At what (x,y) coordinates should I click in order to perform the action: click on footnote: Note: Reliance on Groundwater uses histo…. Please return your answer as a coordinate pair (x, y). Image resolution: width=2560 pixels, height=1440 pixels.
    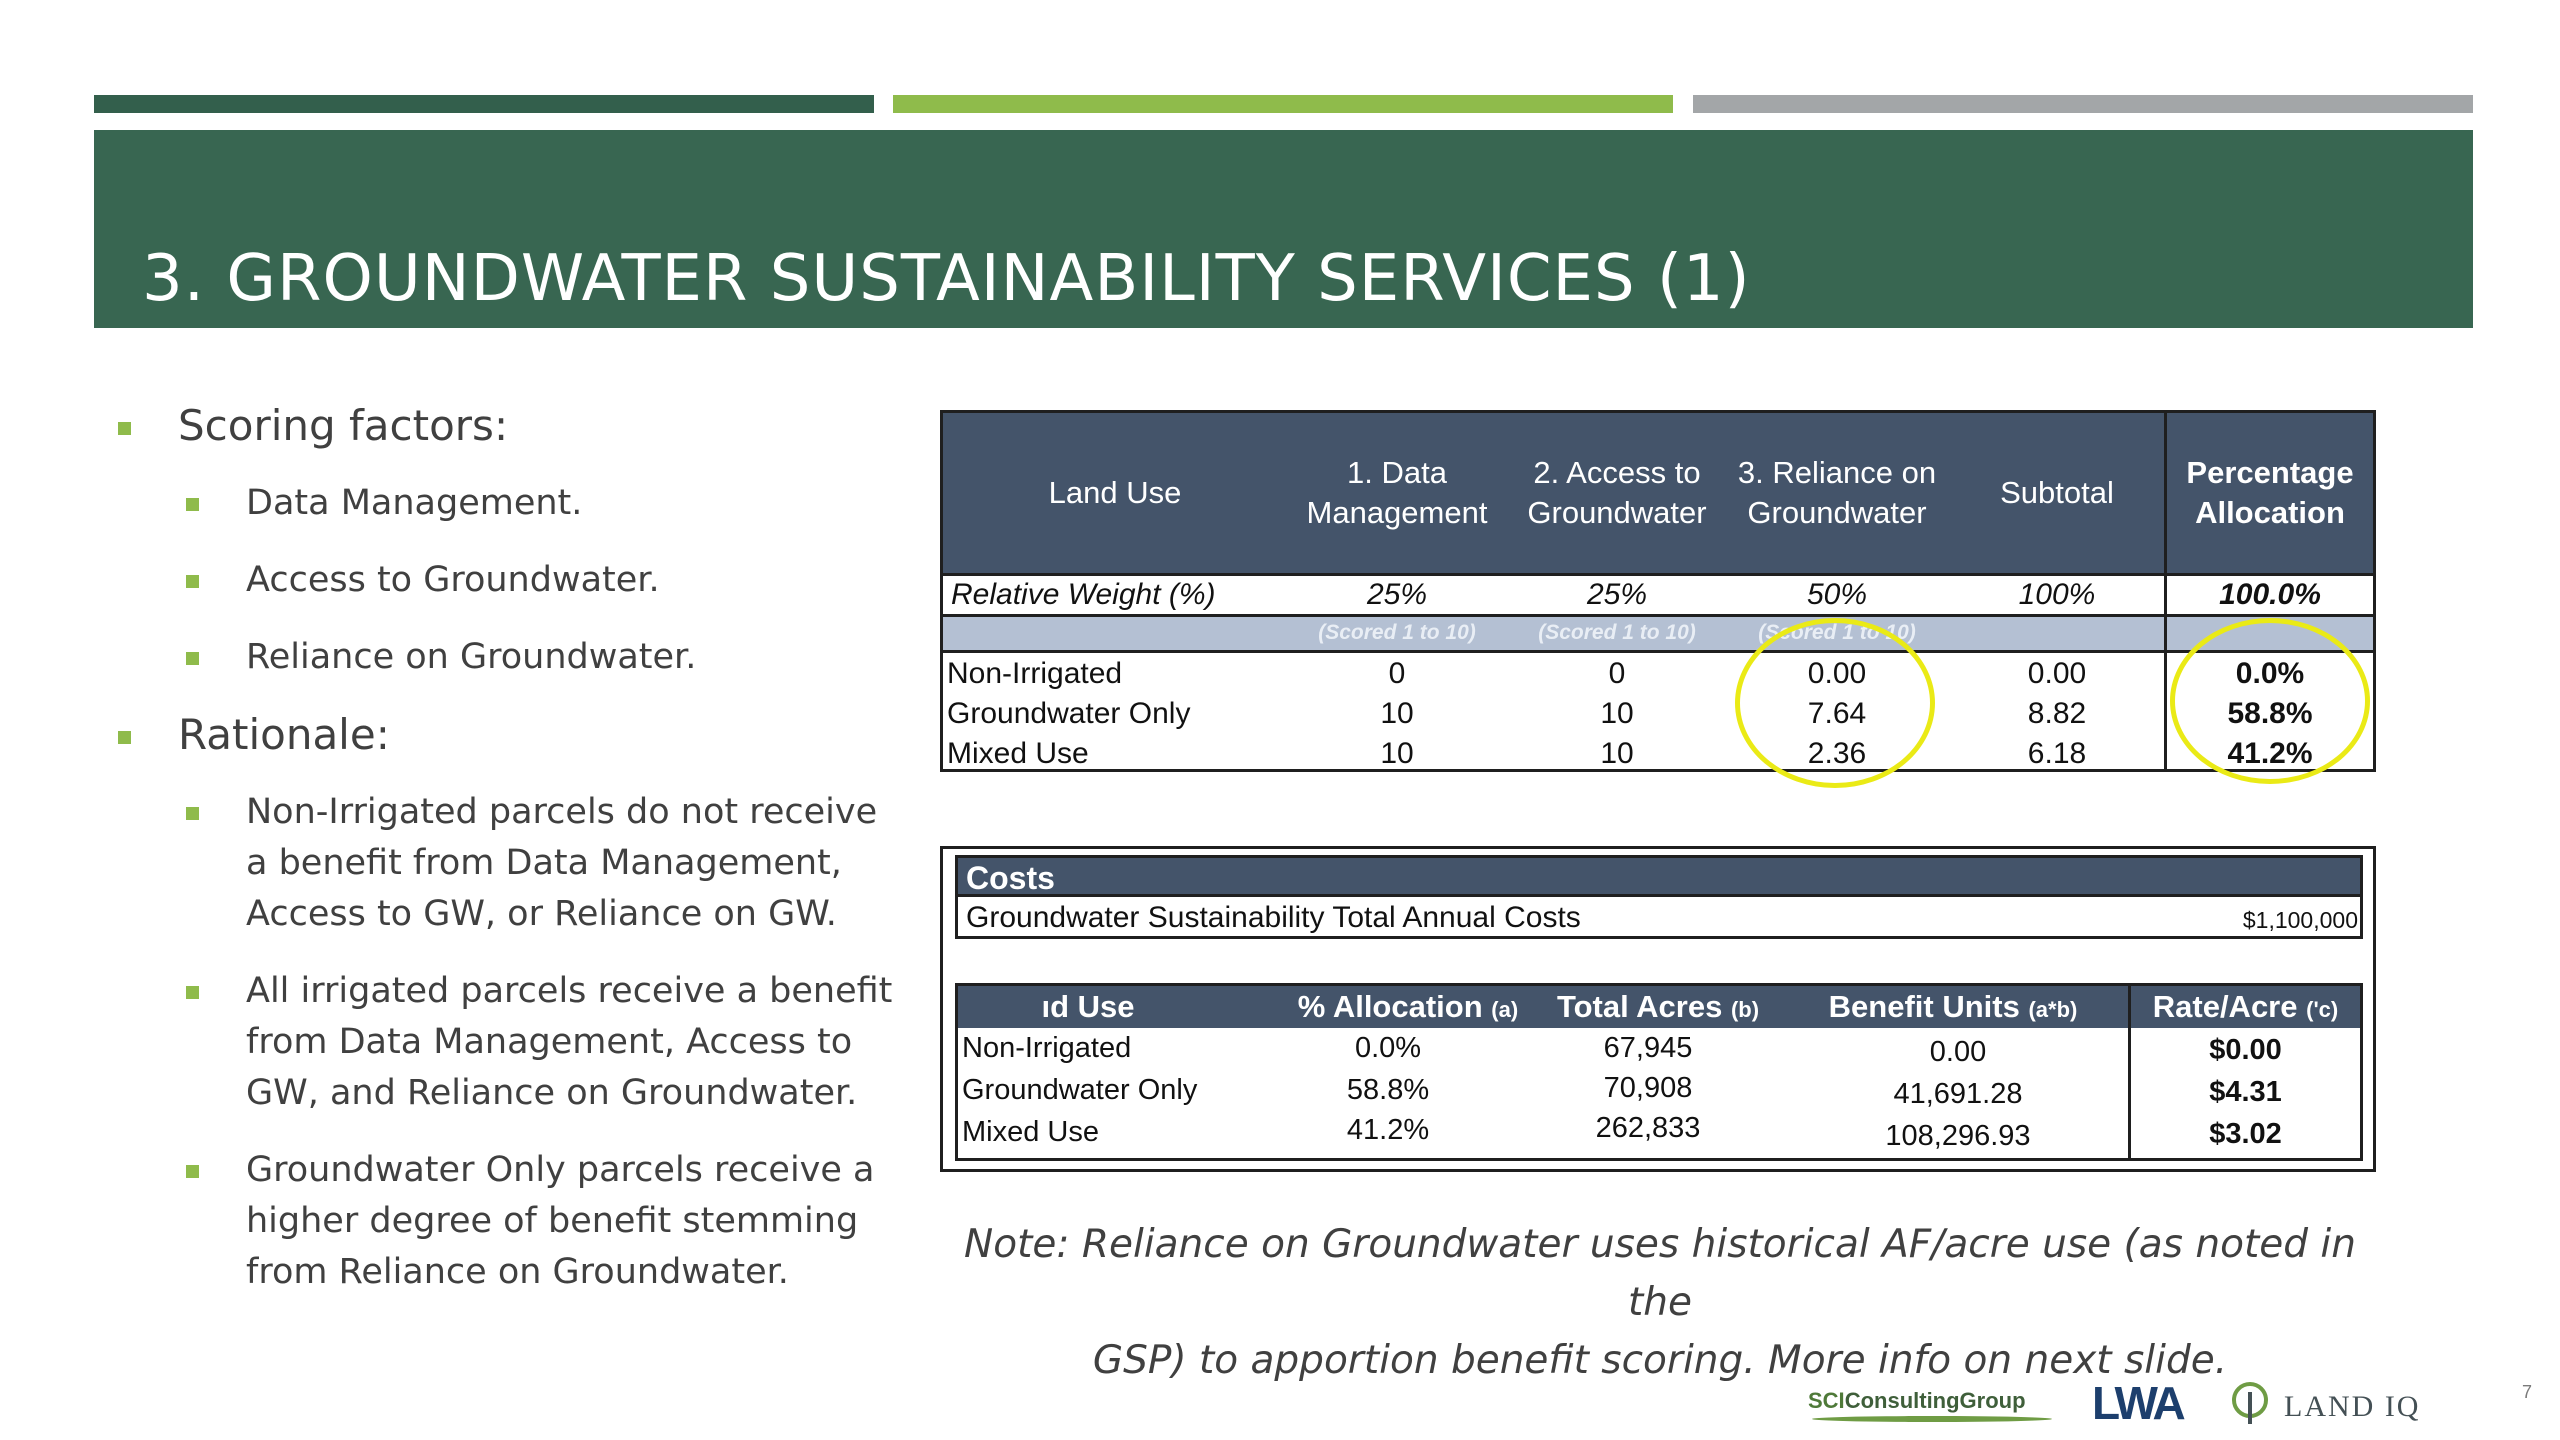
    Looking at the image, I should click on (1660, 1302).